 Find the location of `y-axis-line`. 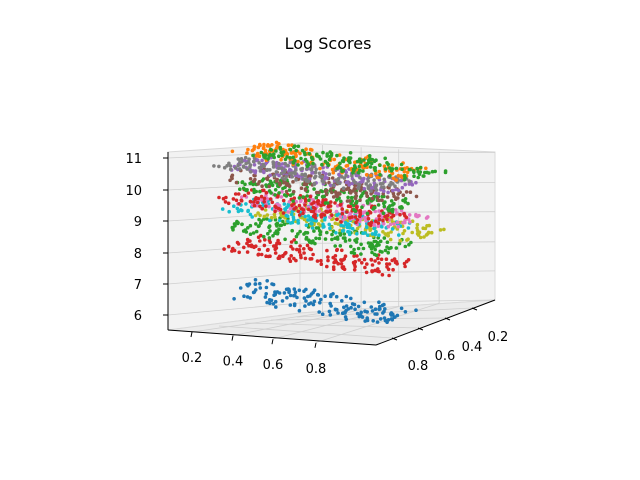

y-axis-line is located at coordinates (435, 322).